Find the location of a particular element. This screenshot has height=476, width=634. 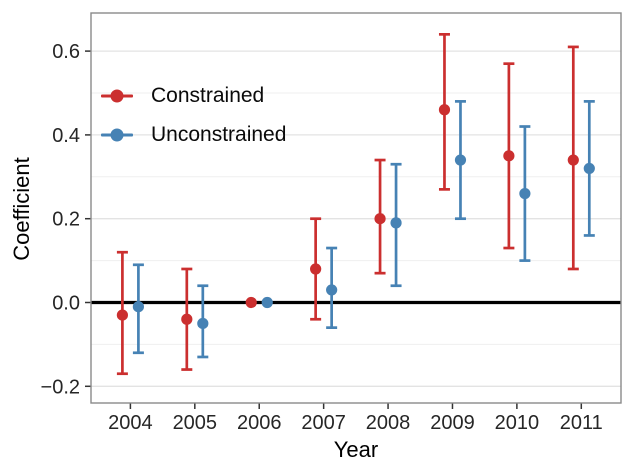

x-tick-label: 2008 is located at coordinates (388, 423).